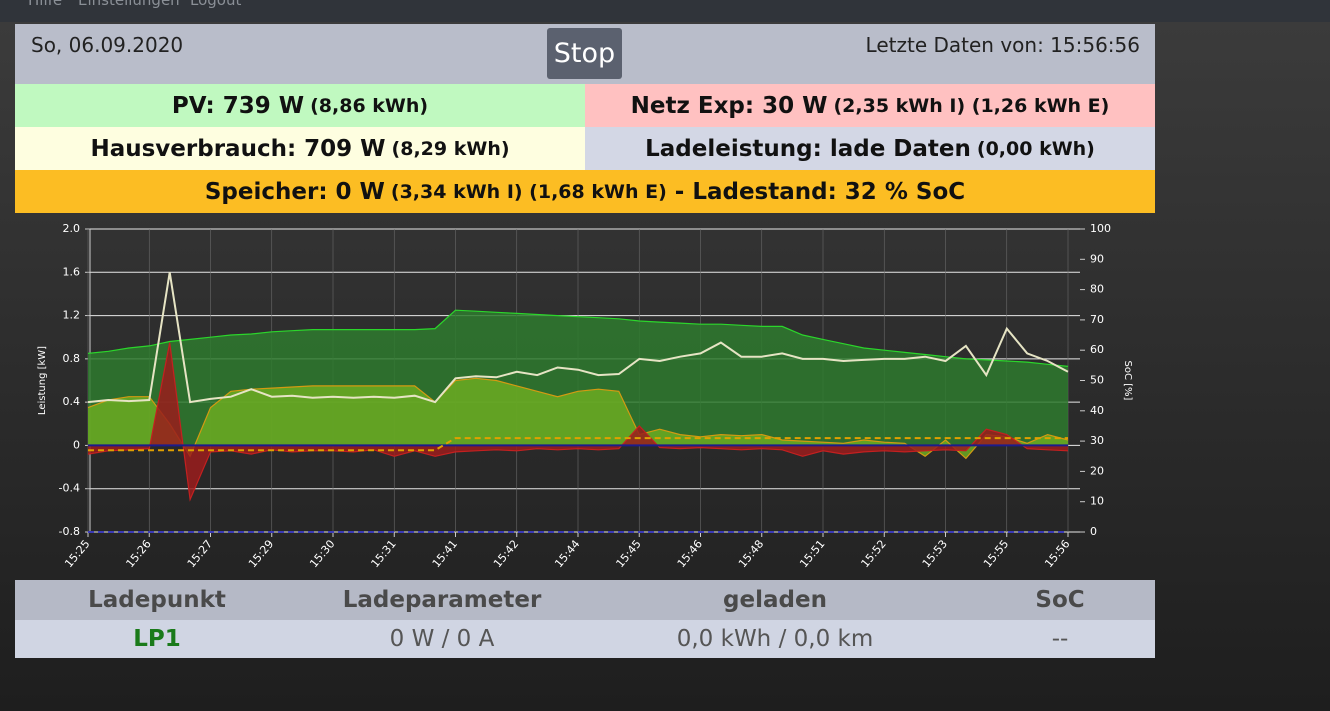 The width and height of the screenshot is (1330, 711). Describe the element at coordinates (129, 4) in the screenshot. I see `nav-link: Einstellungen` at that location.